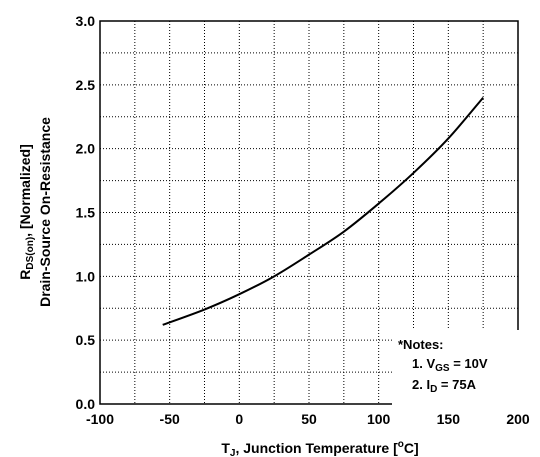 The width and height of the screenshot is (540, 457). Describe the element at coordinates (86, 21) in the screenshot. I see `y-tick-label: 3.0` at that location.